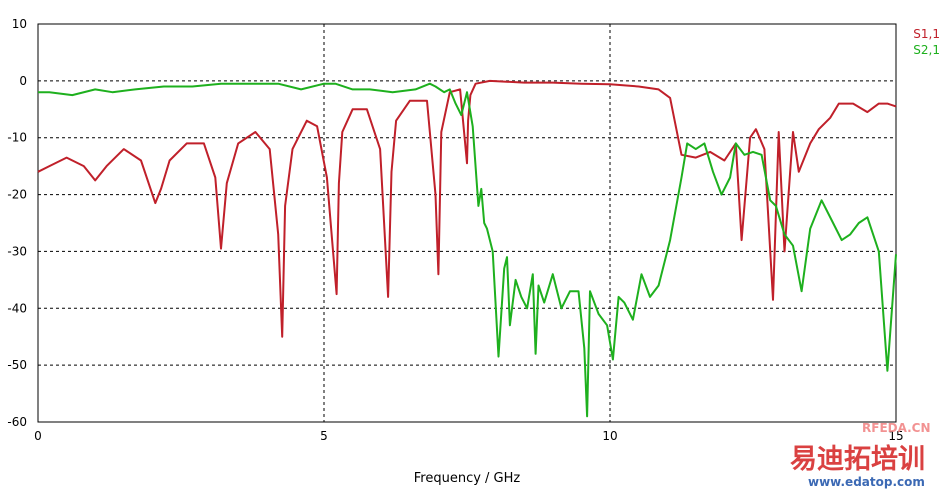 Image resolution: width=945 pixels, height=492 pixels. Describe the element at coordinates (324, 436) in the screenshot. I see `x-tick-label: 5` at that location.